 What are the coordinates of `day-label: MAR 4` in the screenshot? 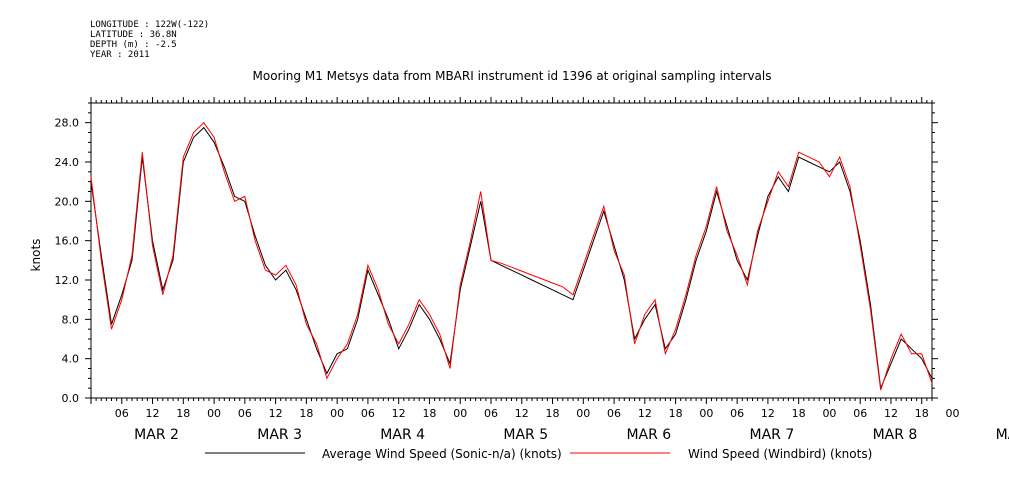 It's located at (402, 435).